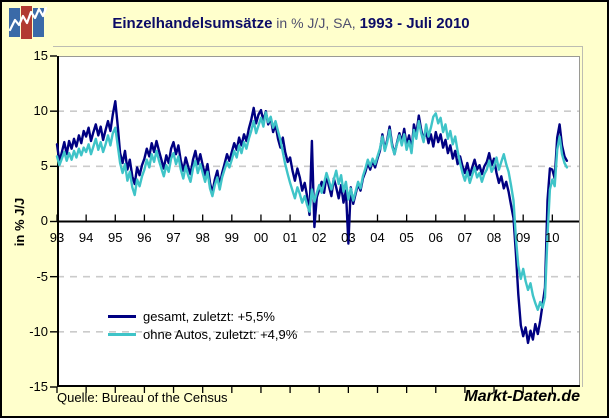 Image resolution: width=609 pixels, height=418 pixels. What do you see at coordinates (19, 222) in the screenshot?
I see `y-axis-title: in % J/J` at bounding box center [19, 222].